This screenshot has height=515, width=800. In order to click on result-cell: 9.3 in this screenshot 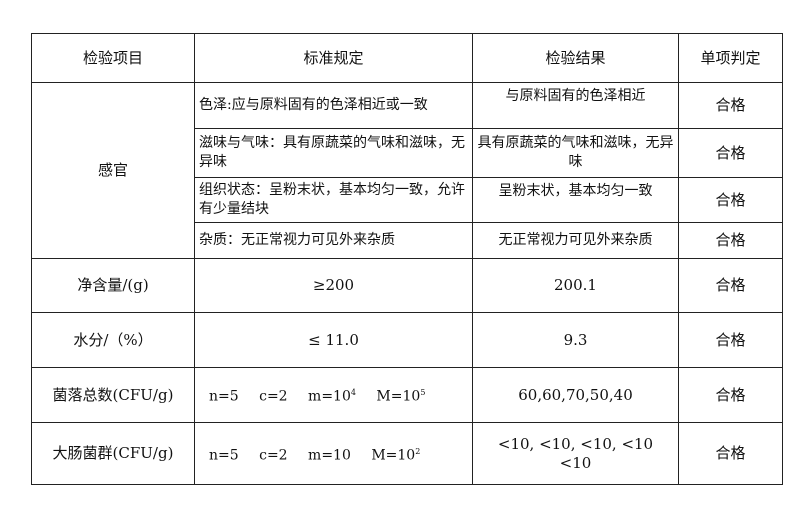, I will do `click(575, 340)`.